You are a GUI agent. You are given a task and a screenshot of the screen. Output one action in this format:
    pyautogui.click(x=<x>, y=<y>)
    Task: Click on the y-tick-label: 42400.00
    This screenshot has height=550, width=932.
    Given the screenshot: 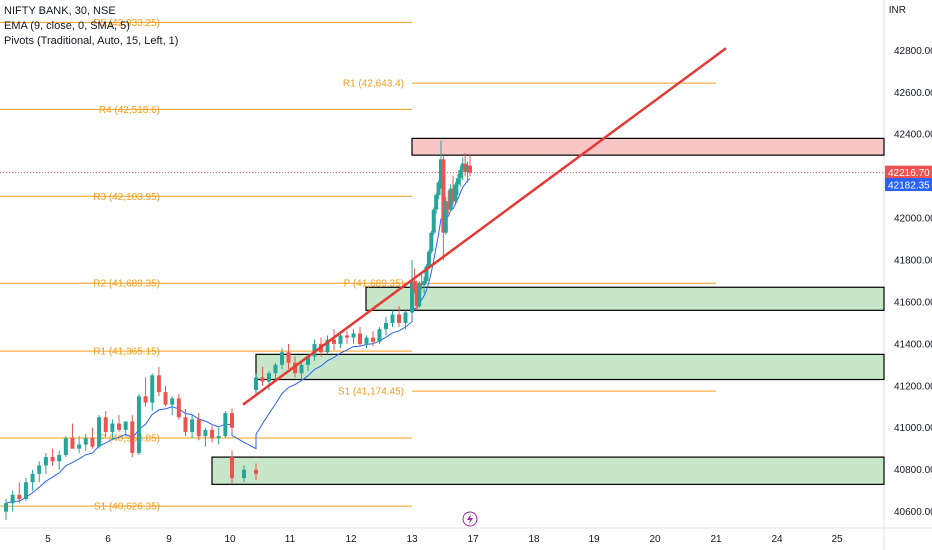 What is the action you would take?
    pyautogui.click(x=913, y=135)
    